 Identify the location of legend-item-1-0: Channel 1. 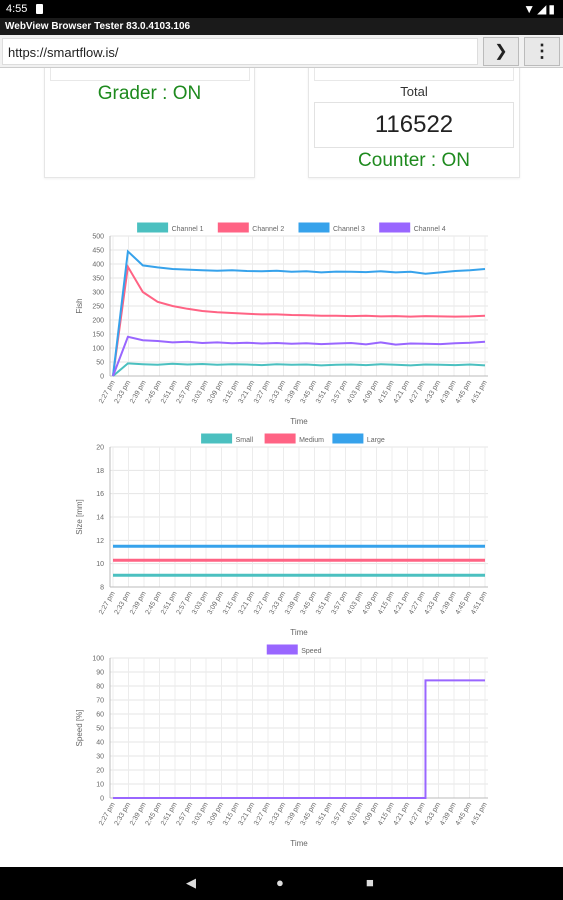
(170, 227).